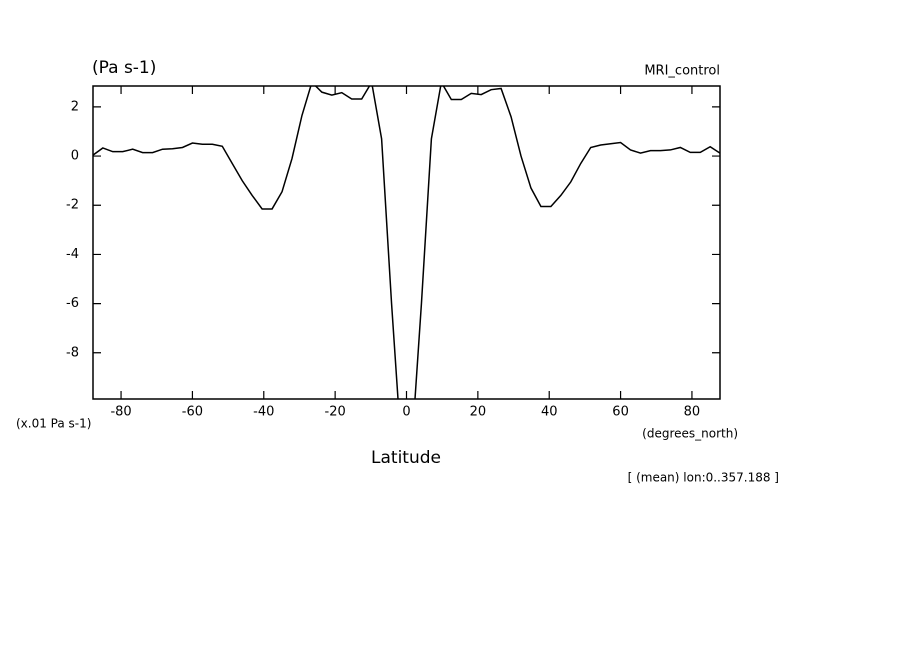 Image resolution: width=904 pixels, height=654 pixels. I want to click on y-tick-label: -6, so click(72, 303).